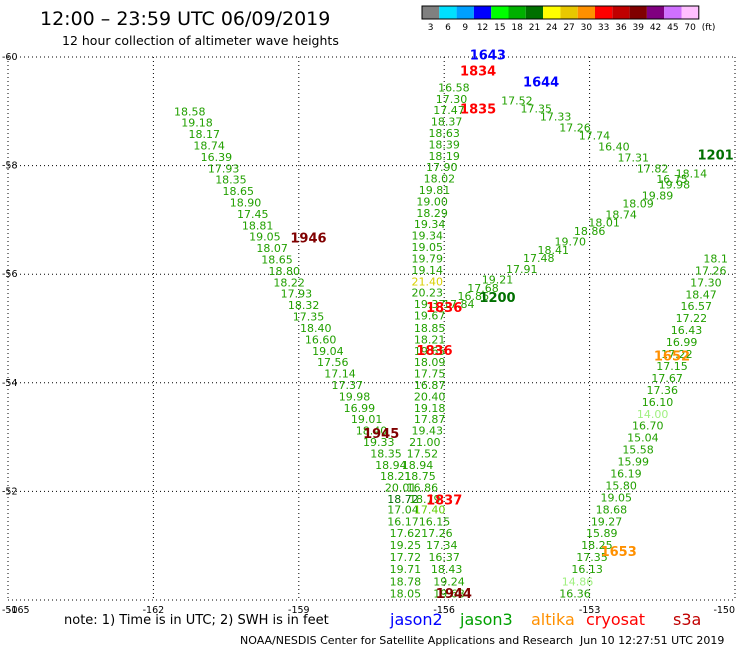  What do you see at coordinates (619, 552) in the screenshot?
I see `time-label: 1653` at bounding box center [619, 552].